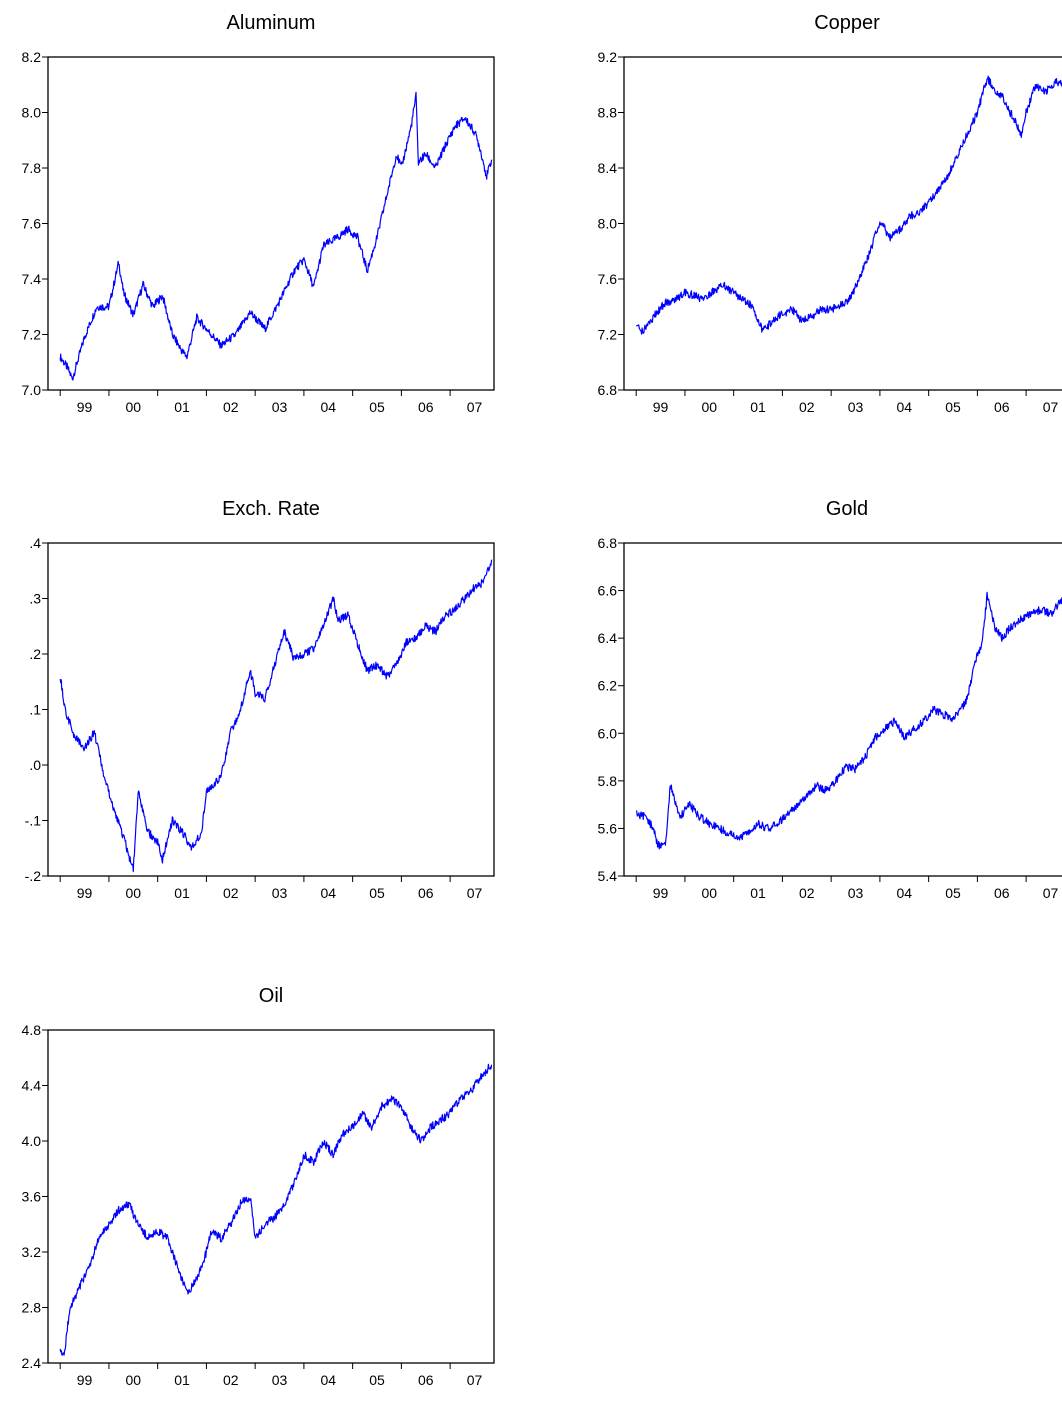 The image size is (1062, 1405). I want to click on y-tick-label: 5.6, so click(608, 828).